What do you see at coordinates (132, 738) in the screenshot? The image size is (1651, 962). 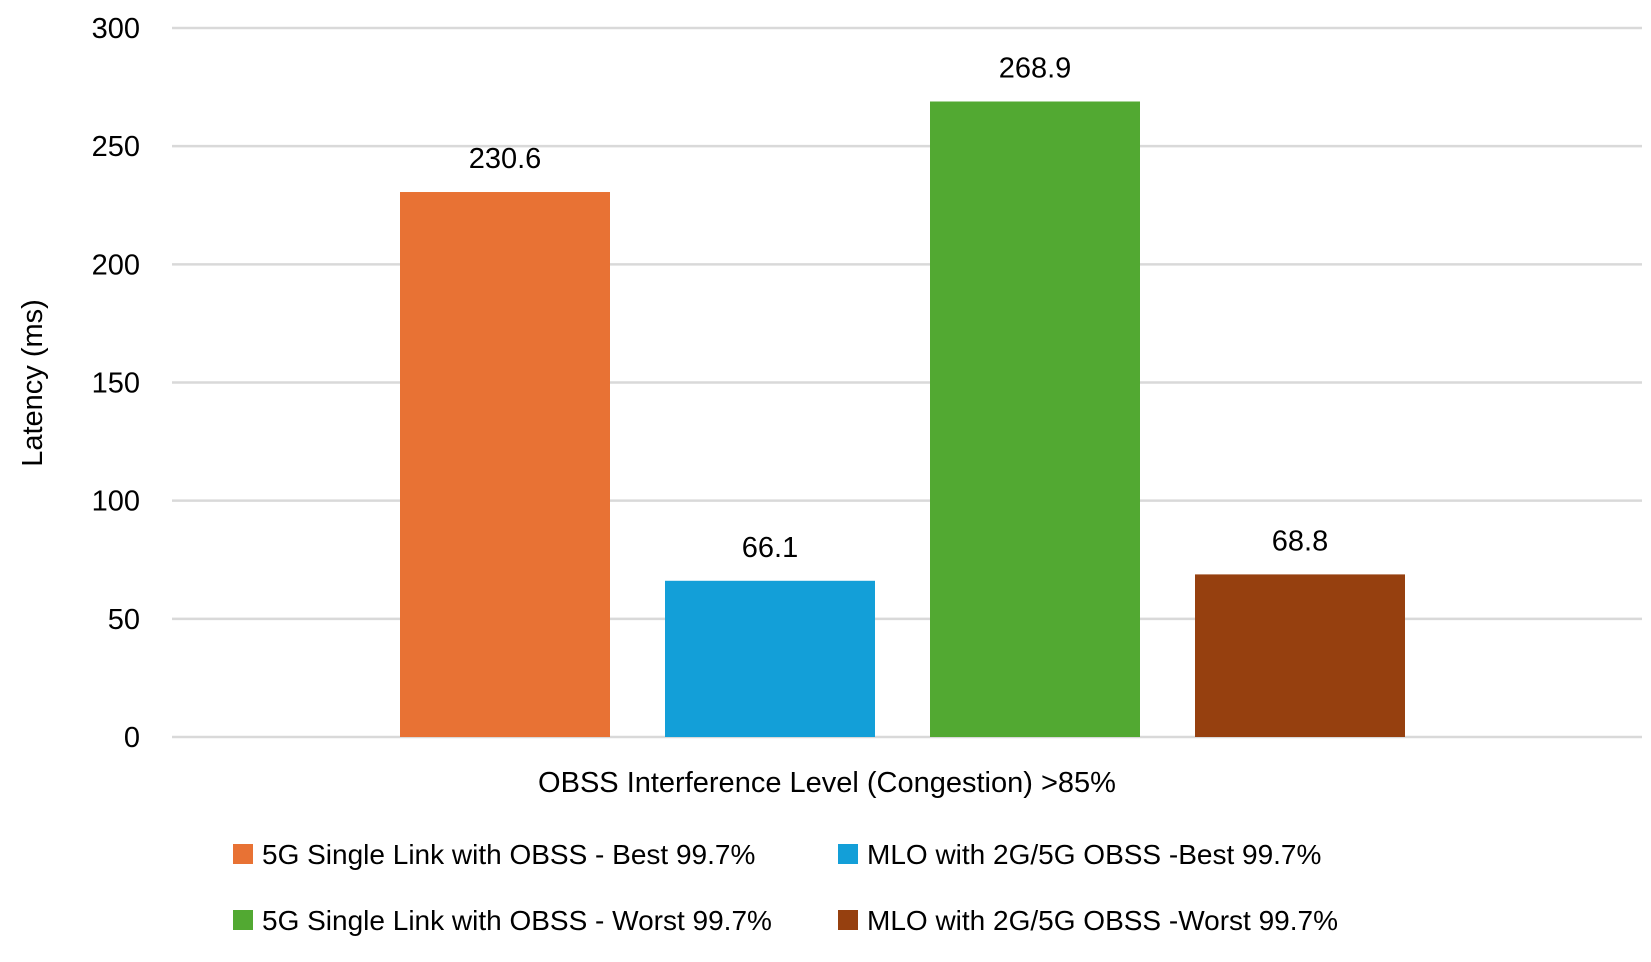 I see `y-tick-label: 0` at bounding box center [132, 738].